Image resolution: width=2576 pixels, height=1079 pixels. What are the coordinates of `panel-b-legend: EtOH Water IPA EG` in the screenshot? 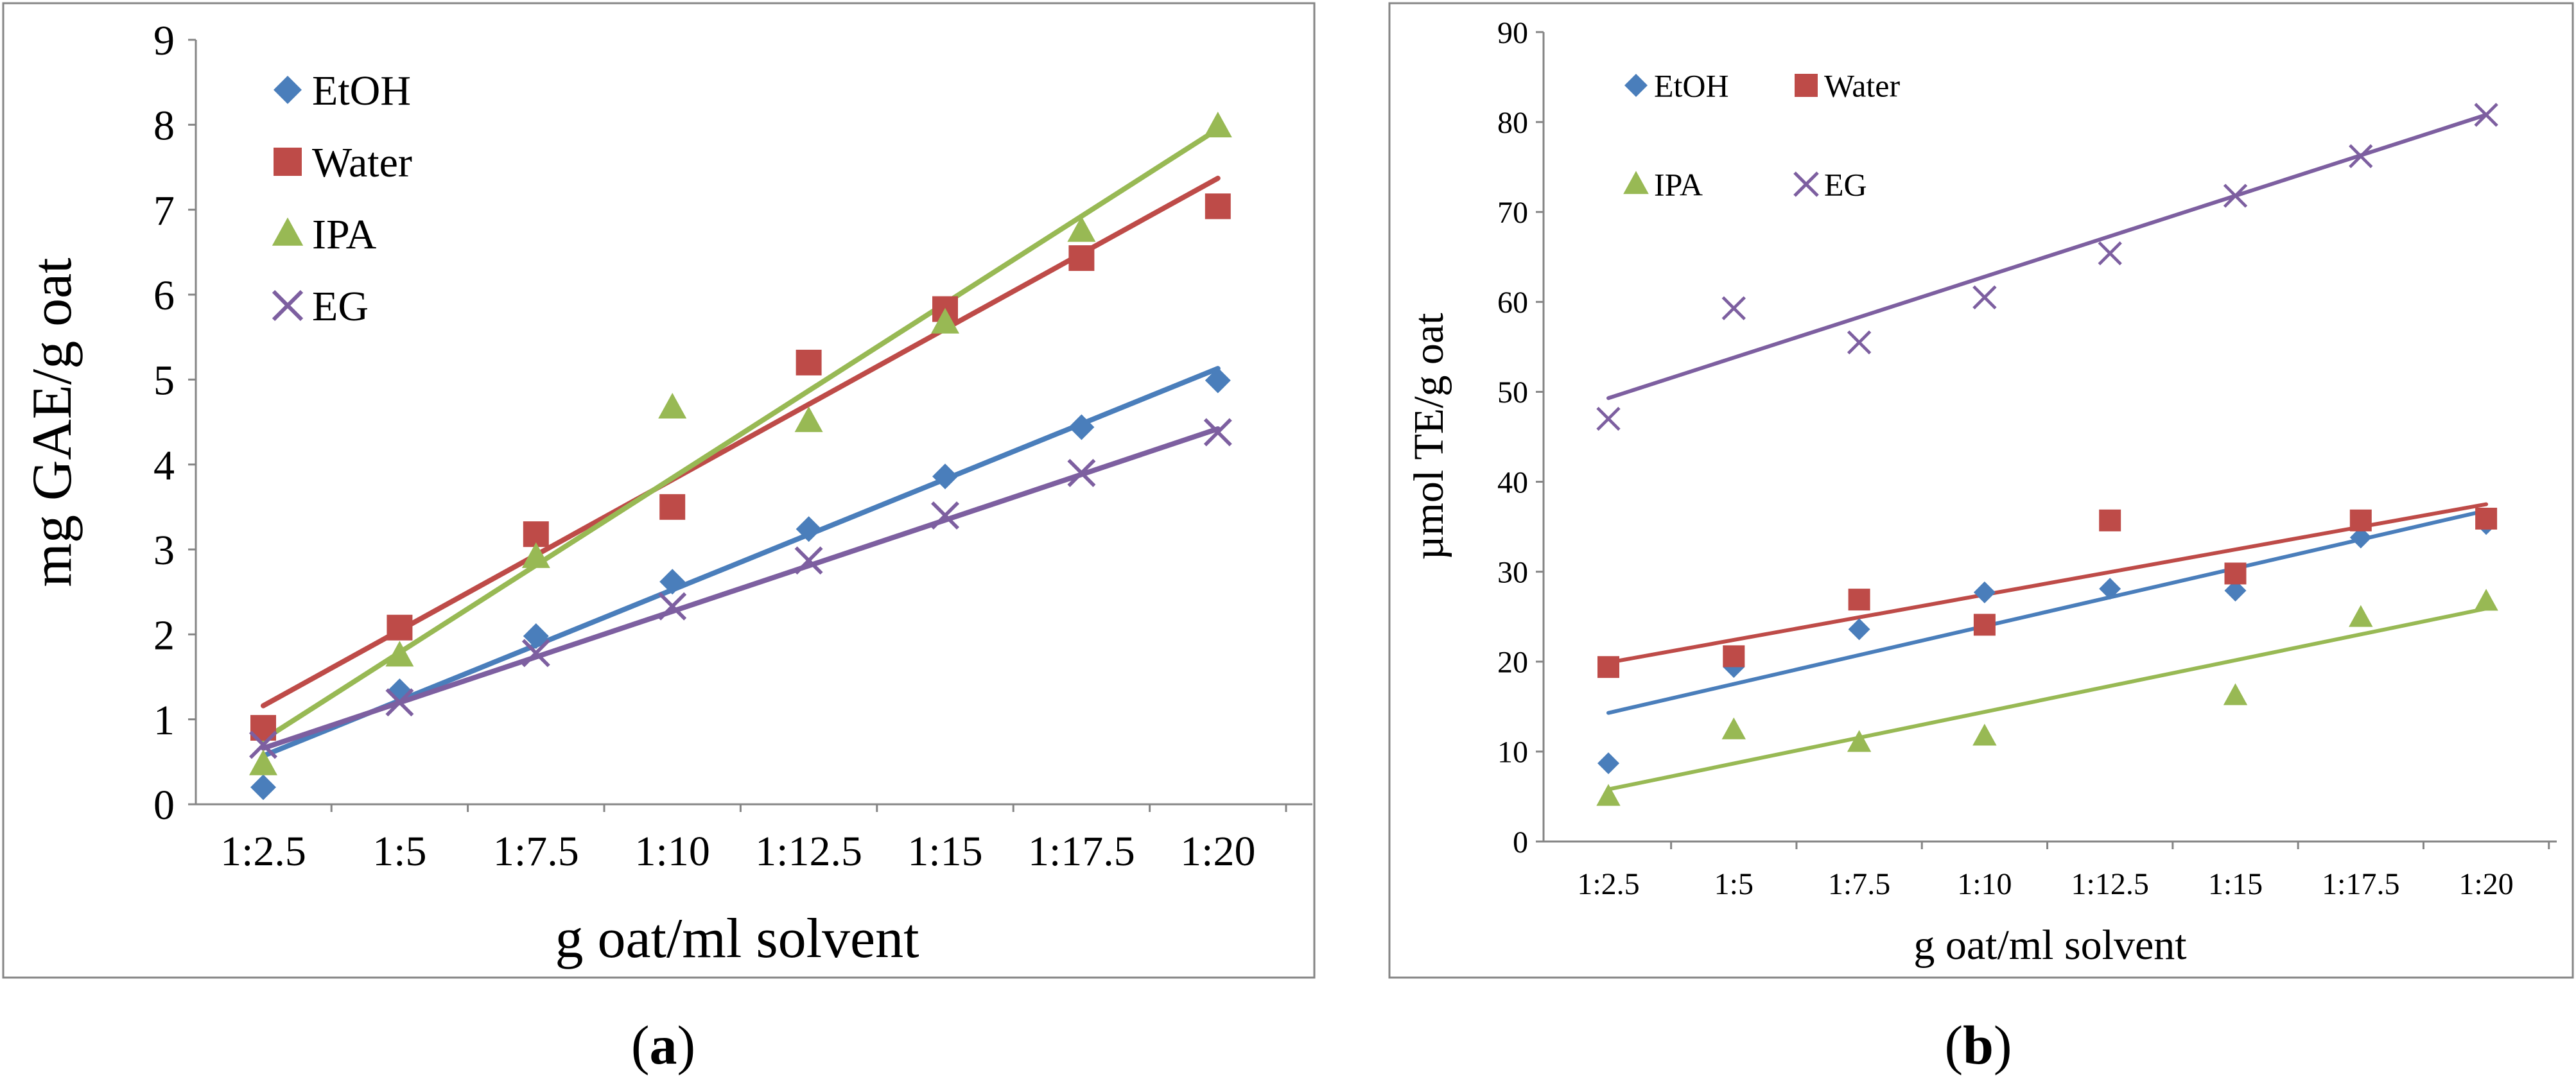 It's located at (1761, 135).